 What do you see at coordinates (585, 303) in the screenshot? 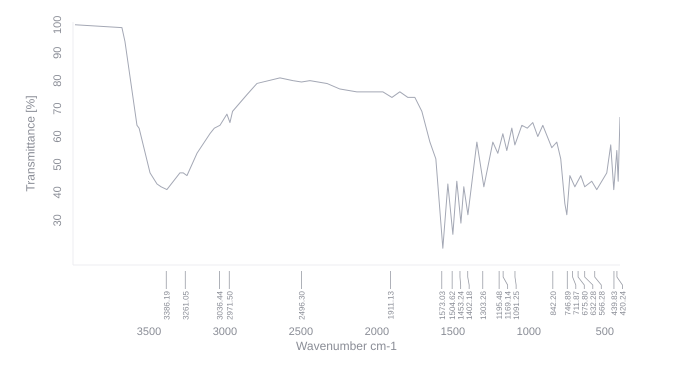
I see `annotation: 675.80` at bounding box center [585, 303].